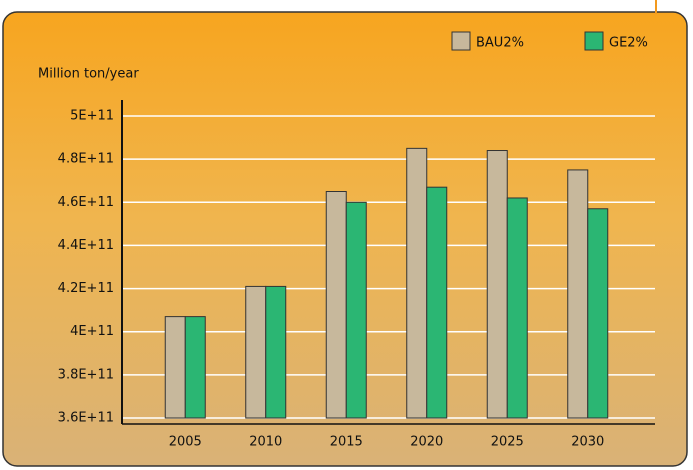 The width and height of the screenshot is (693, 470). I want to click on y-tick-label: 4.2E+11, so click(86, 288).